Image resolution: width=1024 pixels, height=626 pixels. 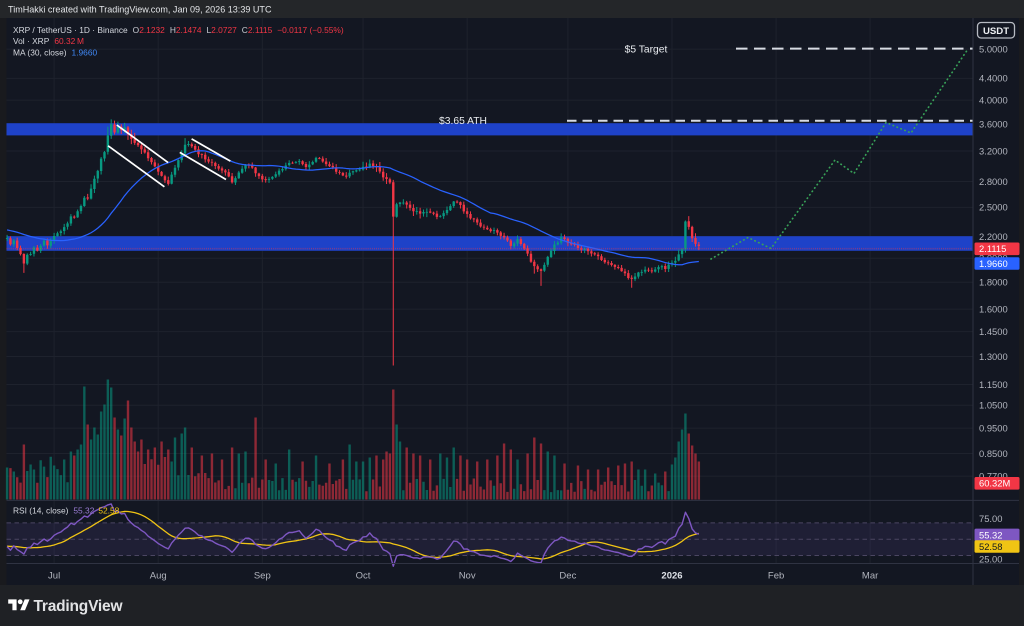 What do you see at coordinates (993, 236) in the screenshot?
I see `svg-text: 2.2000` at bounding box center [993, 236].